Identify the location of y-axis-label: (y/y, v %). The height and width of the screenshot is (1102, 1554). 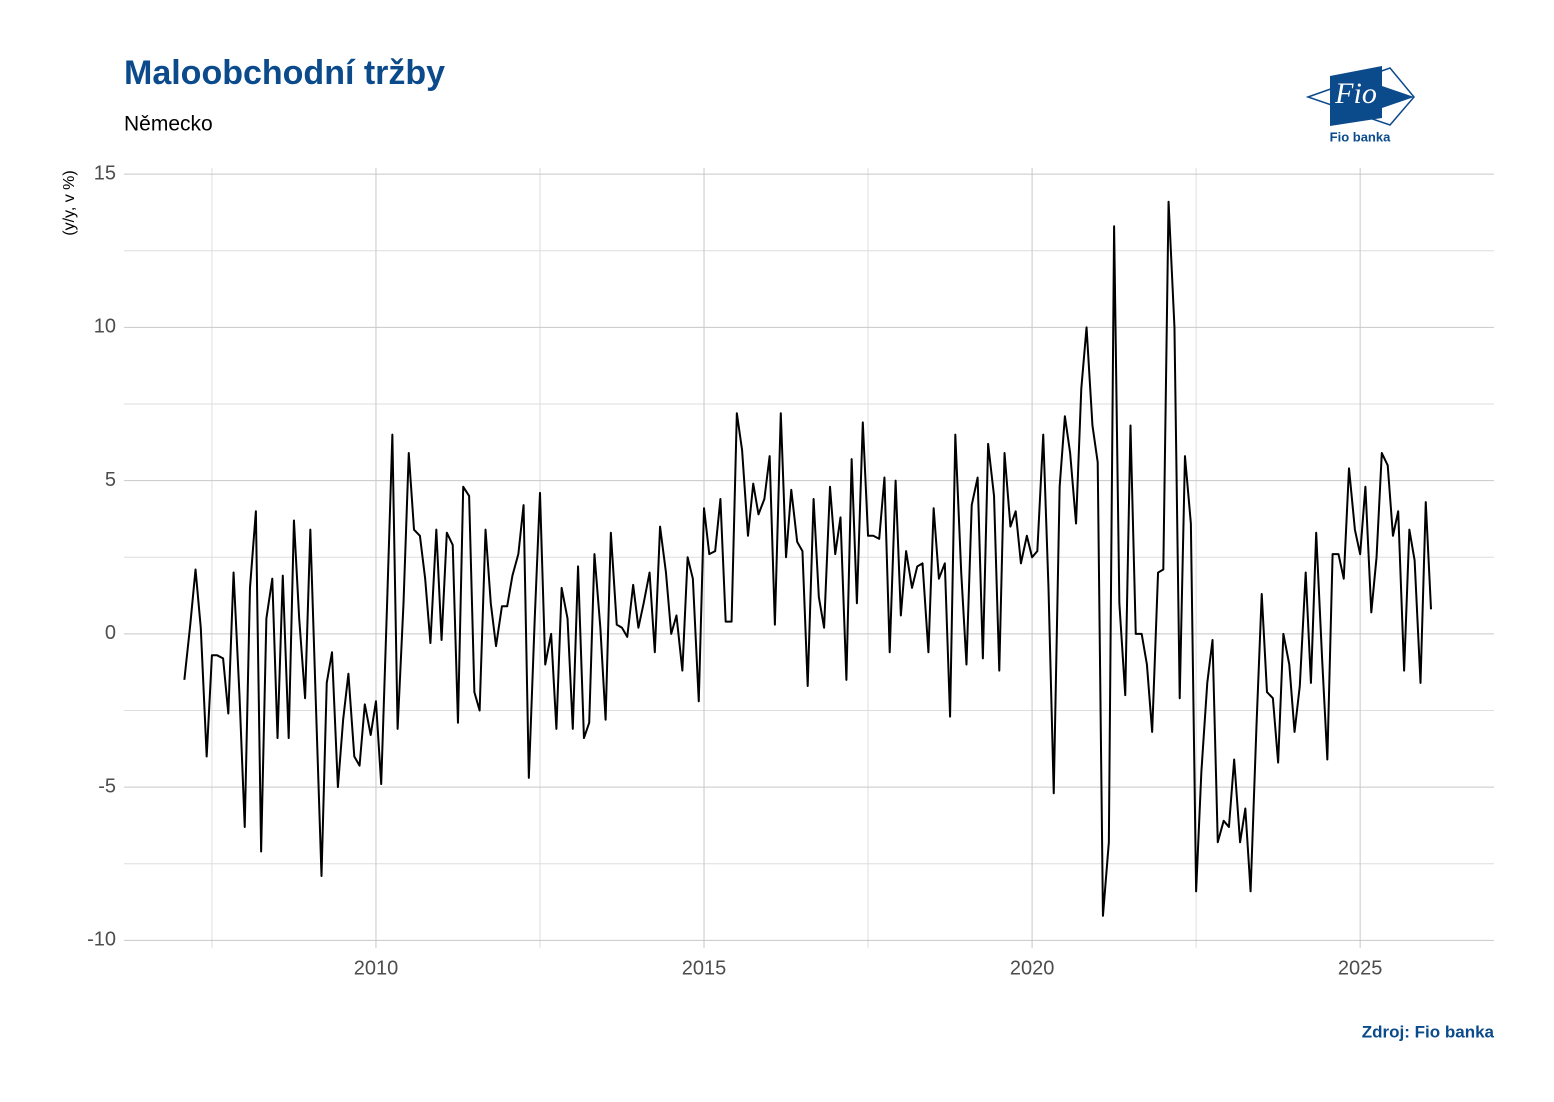
(69, 202).